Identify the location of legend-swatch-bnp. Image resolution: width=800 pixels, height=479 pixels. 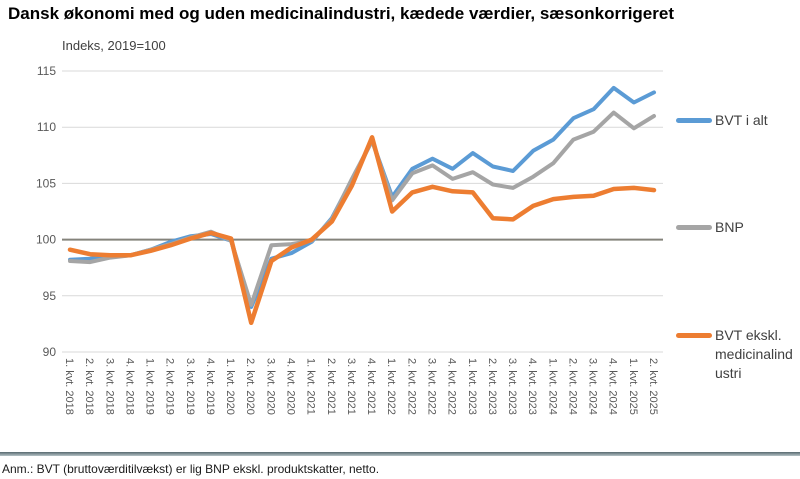
(694, 227).